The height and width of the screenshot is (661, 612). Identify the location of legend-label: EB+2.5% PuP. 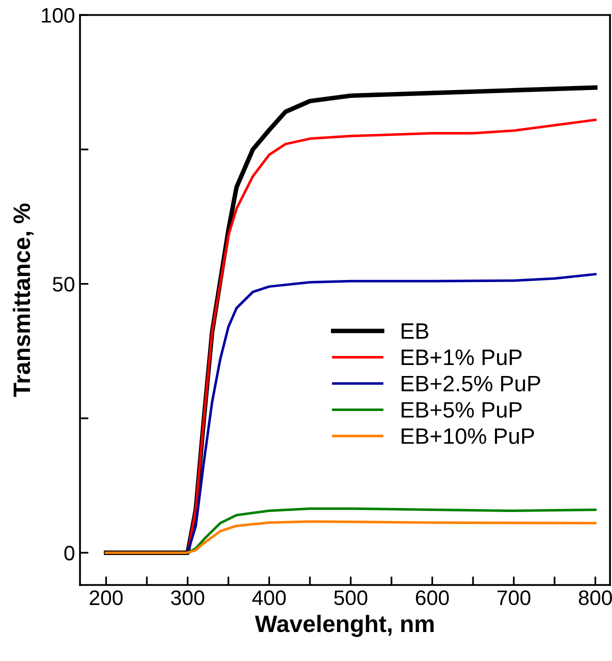
(471, 384).